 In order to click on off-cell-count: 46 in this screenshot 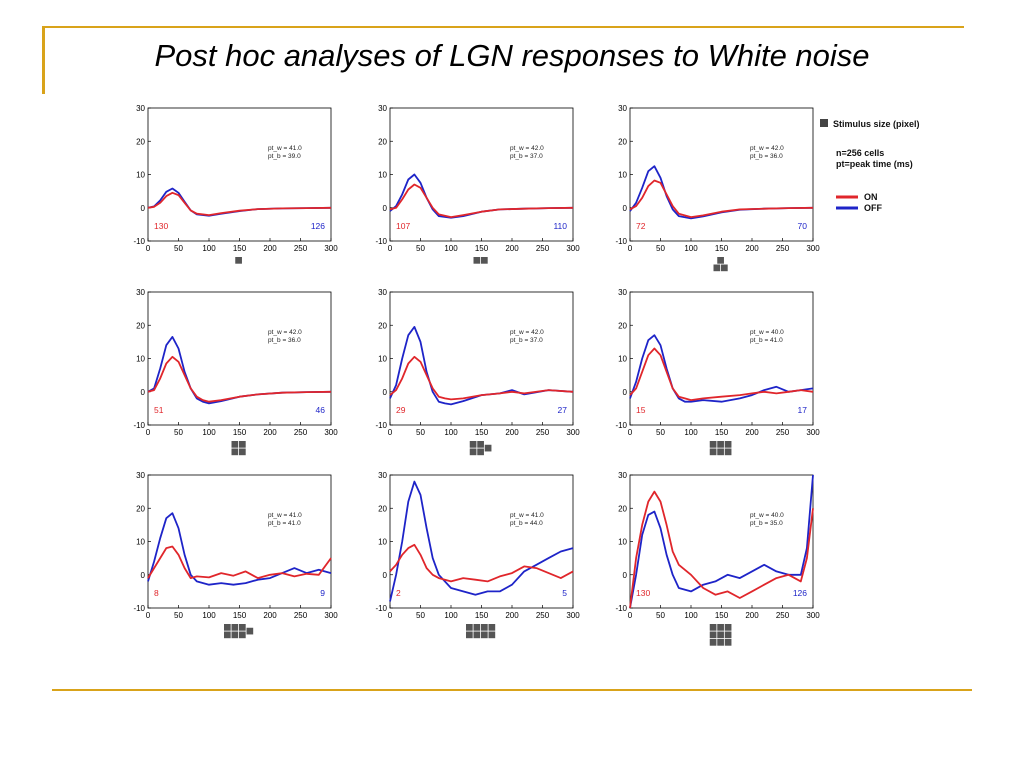, I will do `click(321, 410)`.